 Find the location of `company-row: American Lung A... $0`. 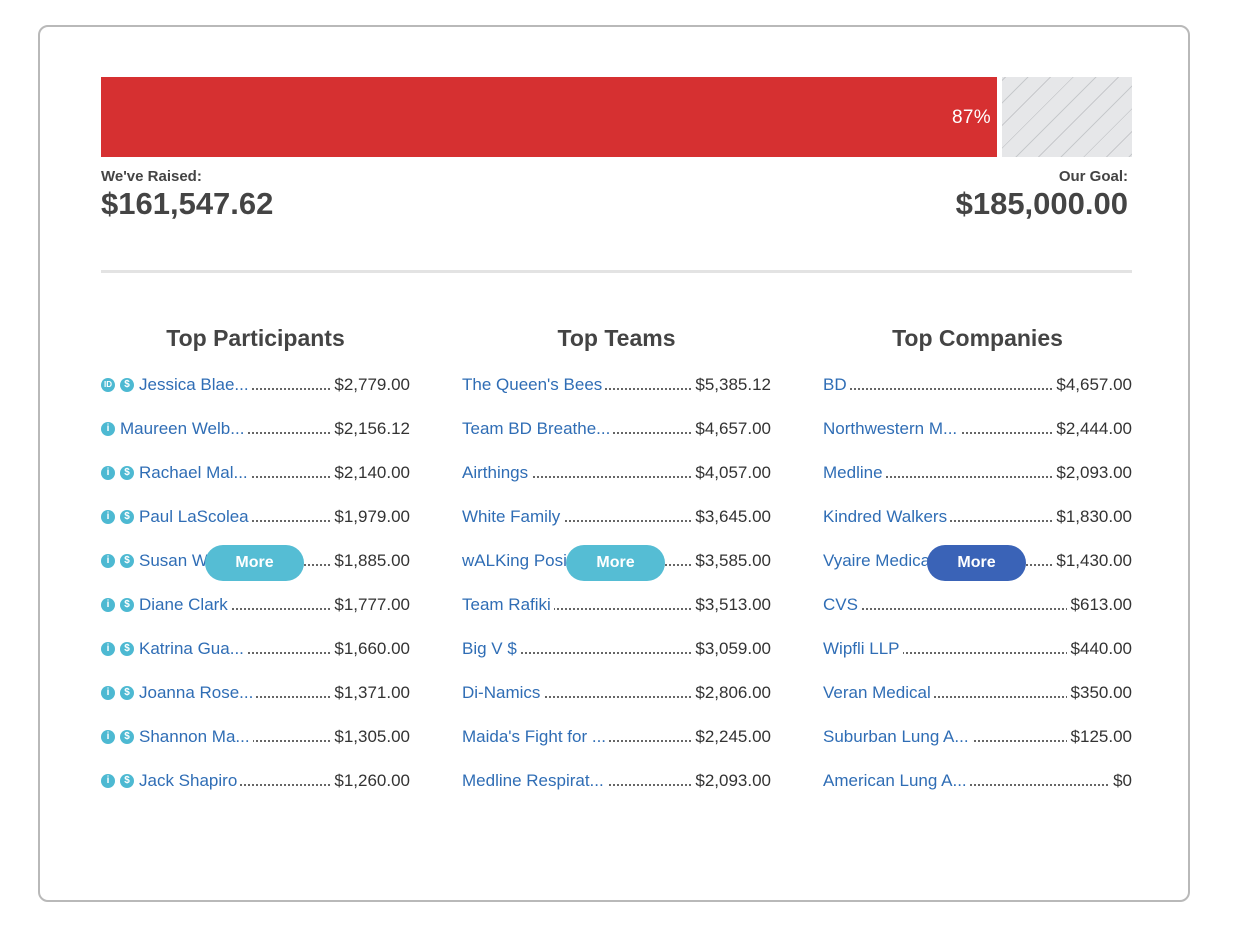

company-row: American Lung A... $0 is located at coordinates (977, 792).